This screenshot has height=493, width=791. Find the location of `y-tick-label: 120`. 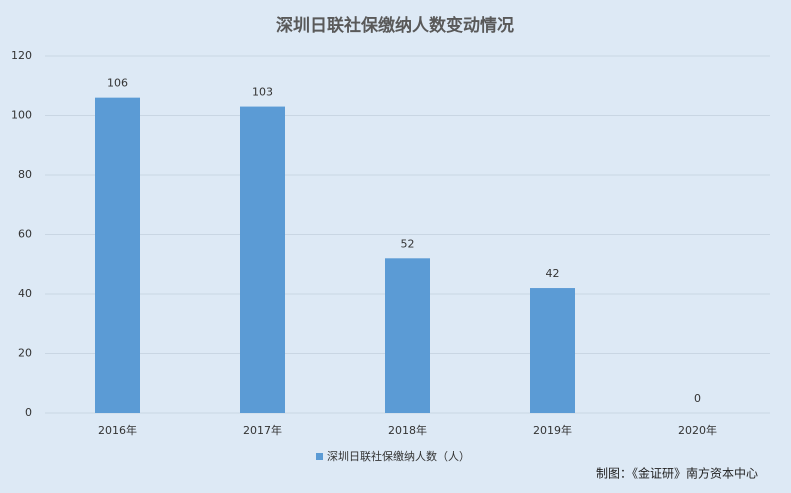

y-tick-label: 120 is located at coordinates (21, 55).